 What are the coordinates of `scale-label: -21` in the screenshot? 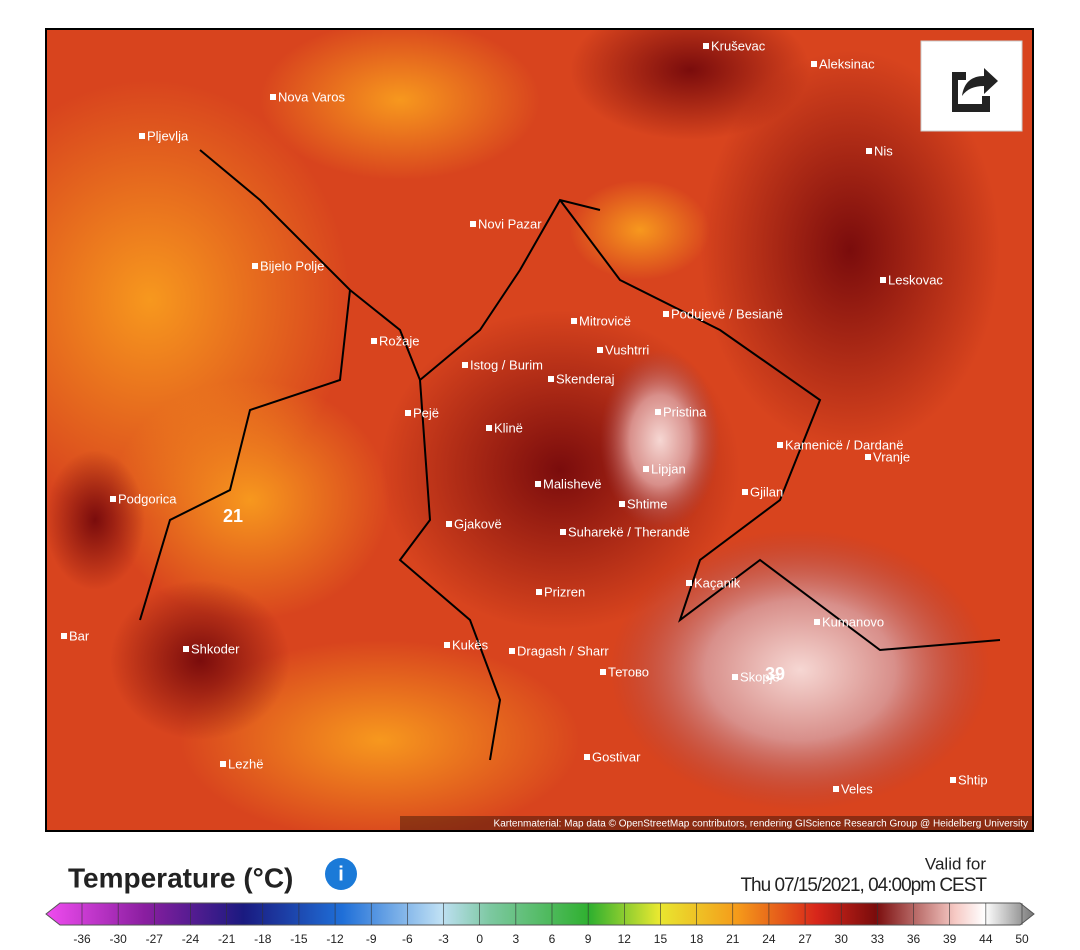 It's located at (227, 938).